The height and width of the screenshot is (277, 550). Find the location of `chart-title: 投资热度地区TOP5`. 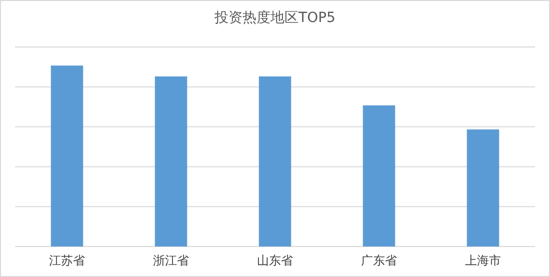

chart-title: 投资热度地区TOP5 is located at coordinates (275, 18).